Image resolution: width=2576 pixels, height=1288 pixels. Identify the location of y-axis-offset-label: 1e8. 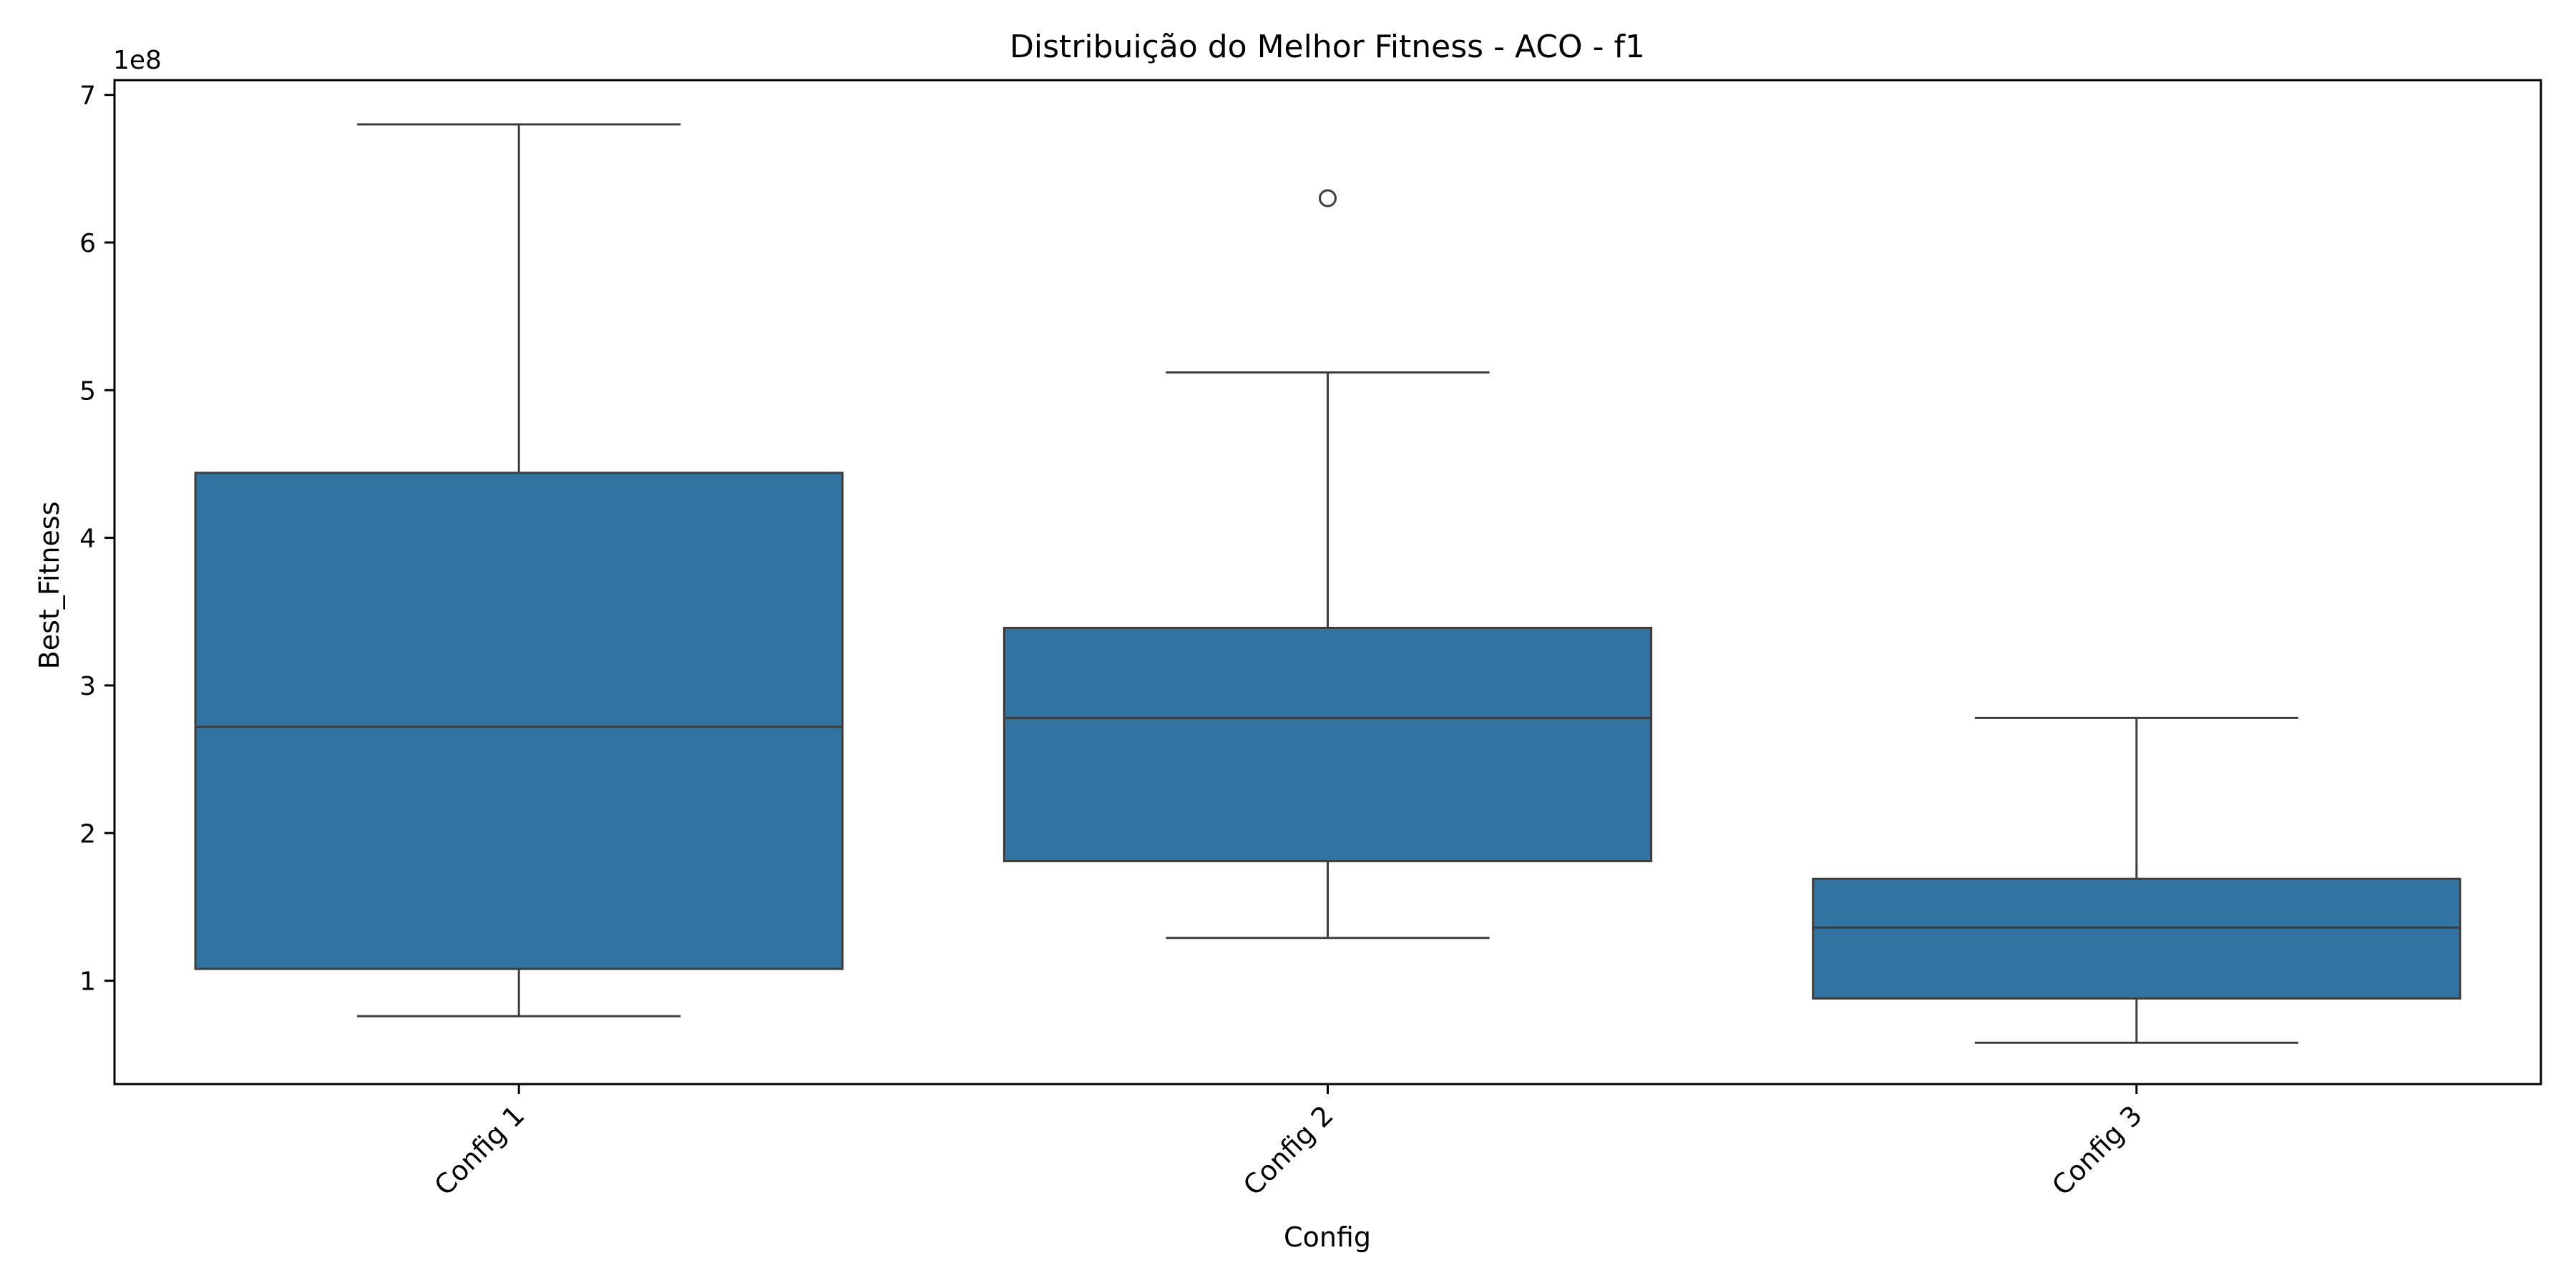
(137, 60).